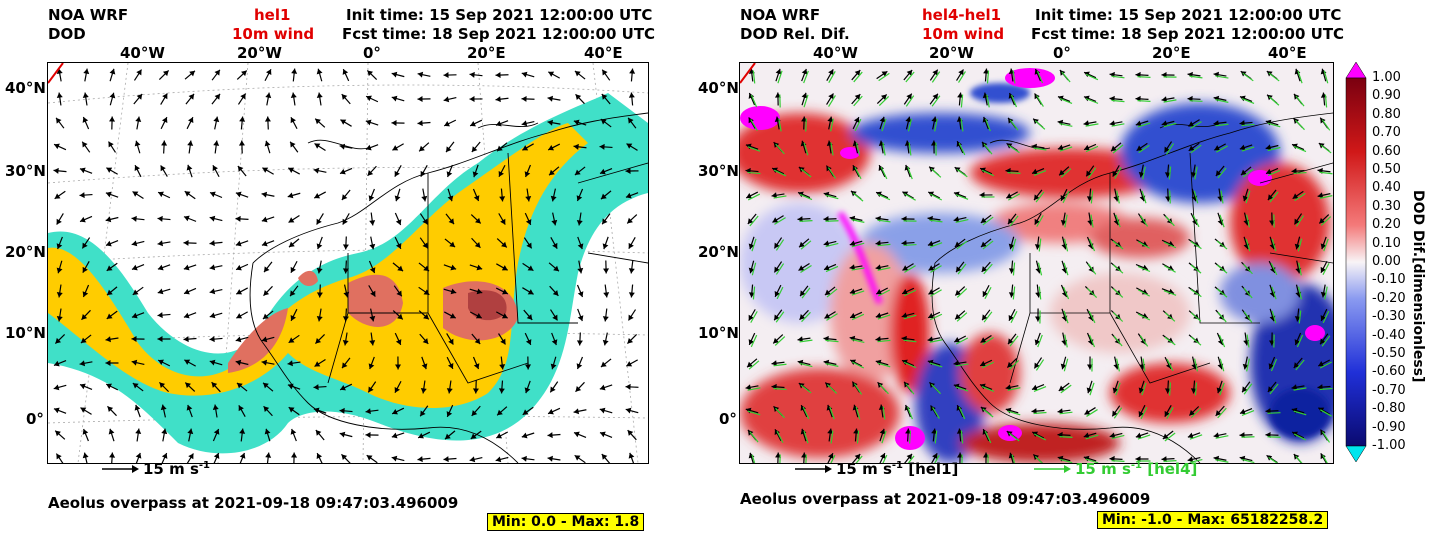  Describe the element at coordinates (1389, 427) in the screenshot. I see `colorbar-tick-label: -0.90` at that location.